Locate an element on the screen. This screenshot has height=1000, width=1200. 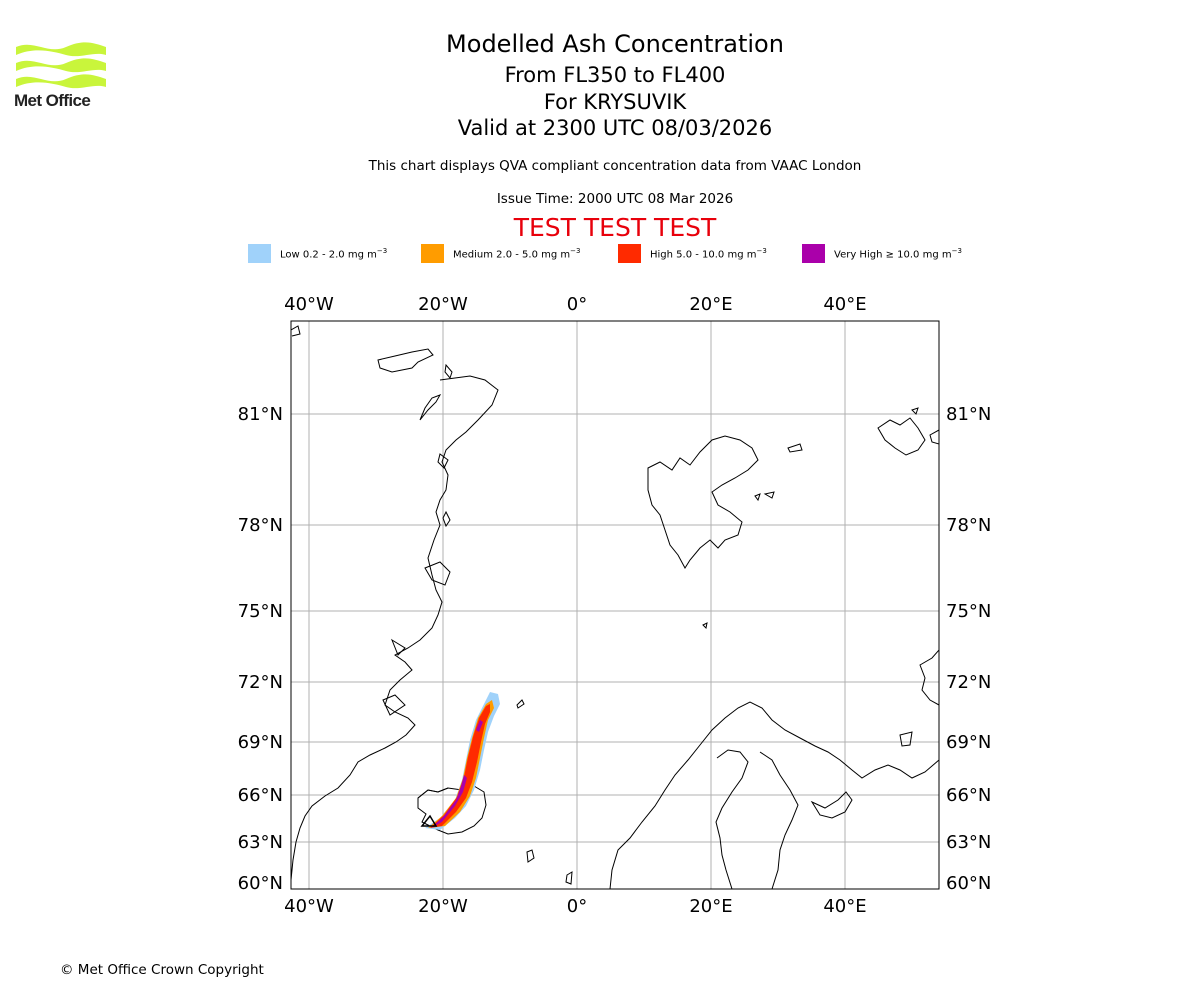
flight-level-range: From FL350 to FL400 is located at coordinates (615, 75).